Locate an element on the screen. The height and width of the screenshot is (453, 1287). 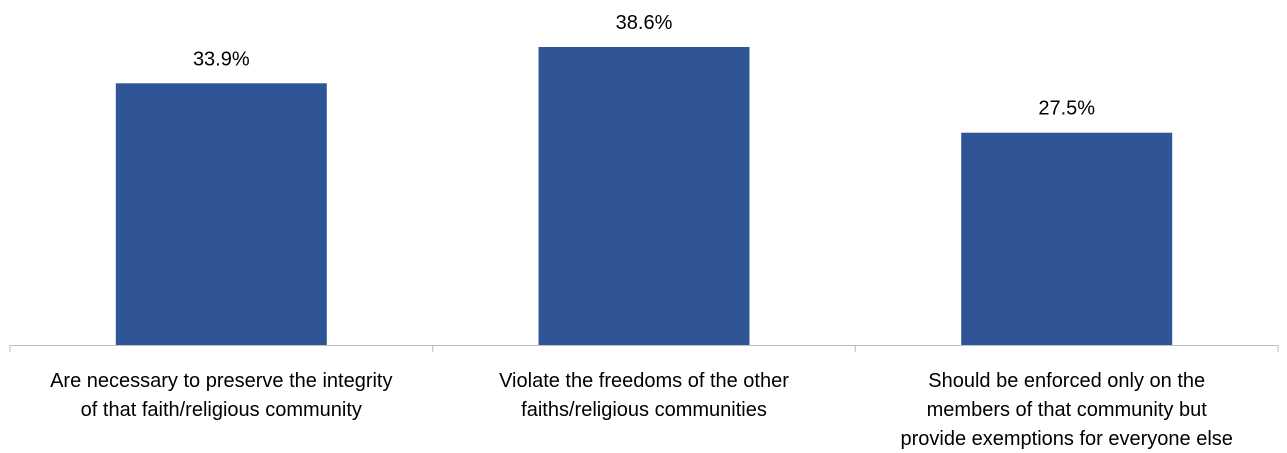
category-label-line: faiths/religious communities is located at coordinates (644, 410).